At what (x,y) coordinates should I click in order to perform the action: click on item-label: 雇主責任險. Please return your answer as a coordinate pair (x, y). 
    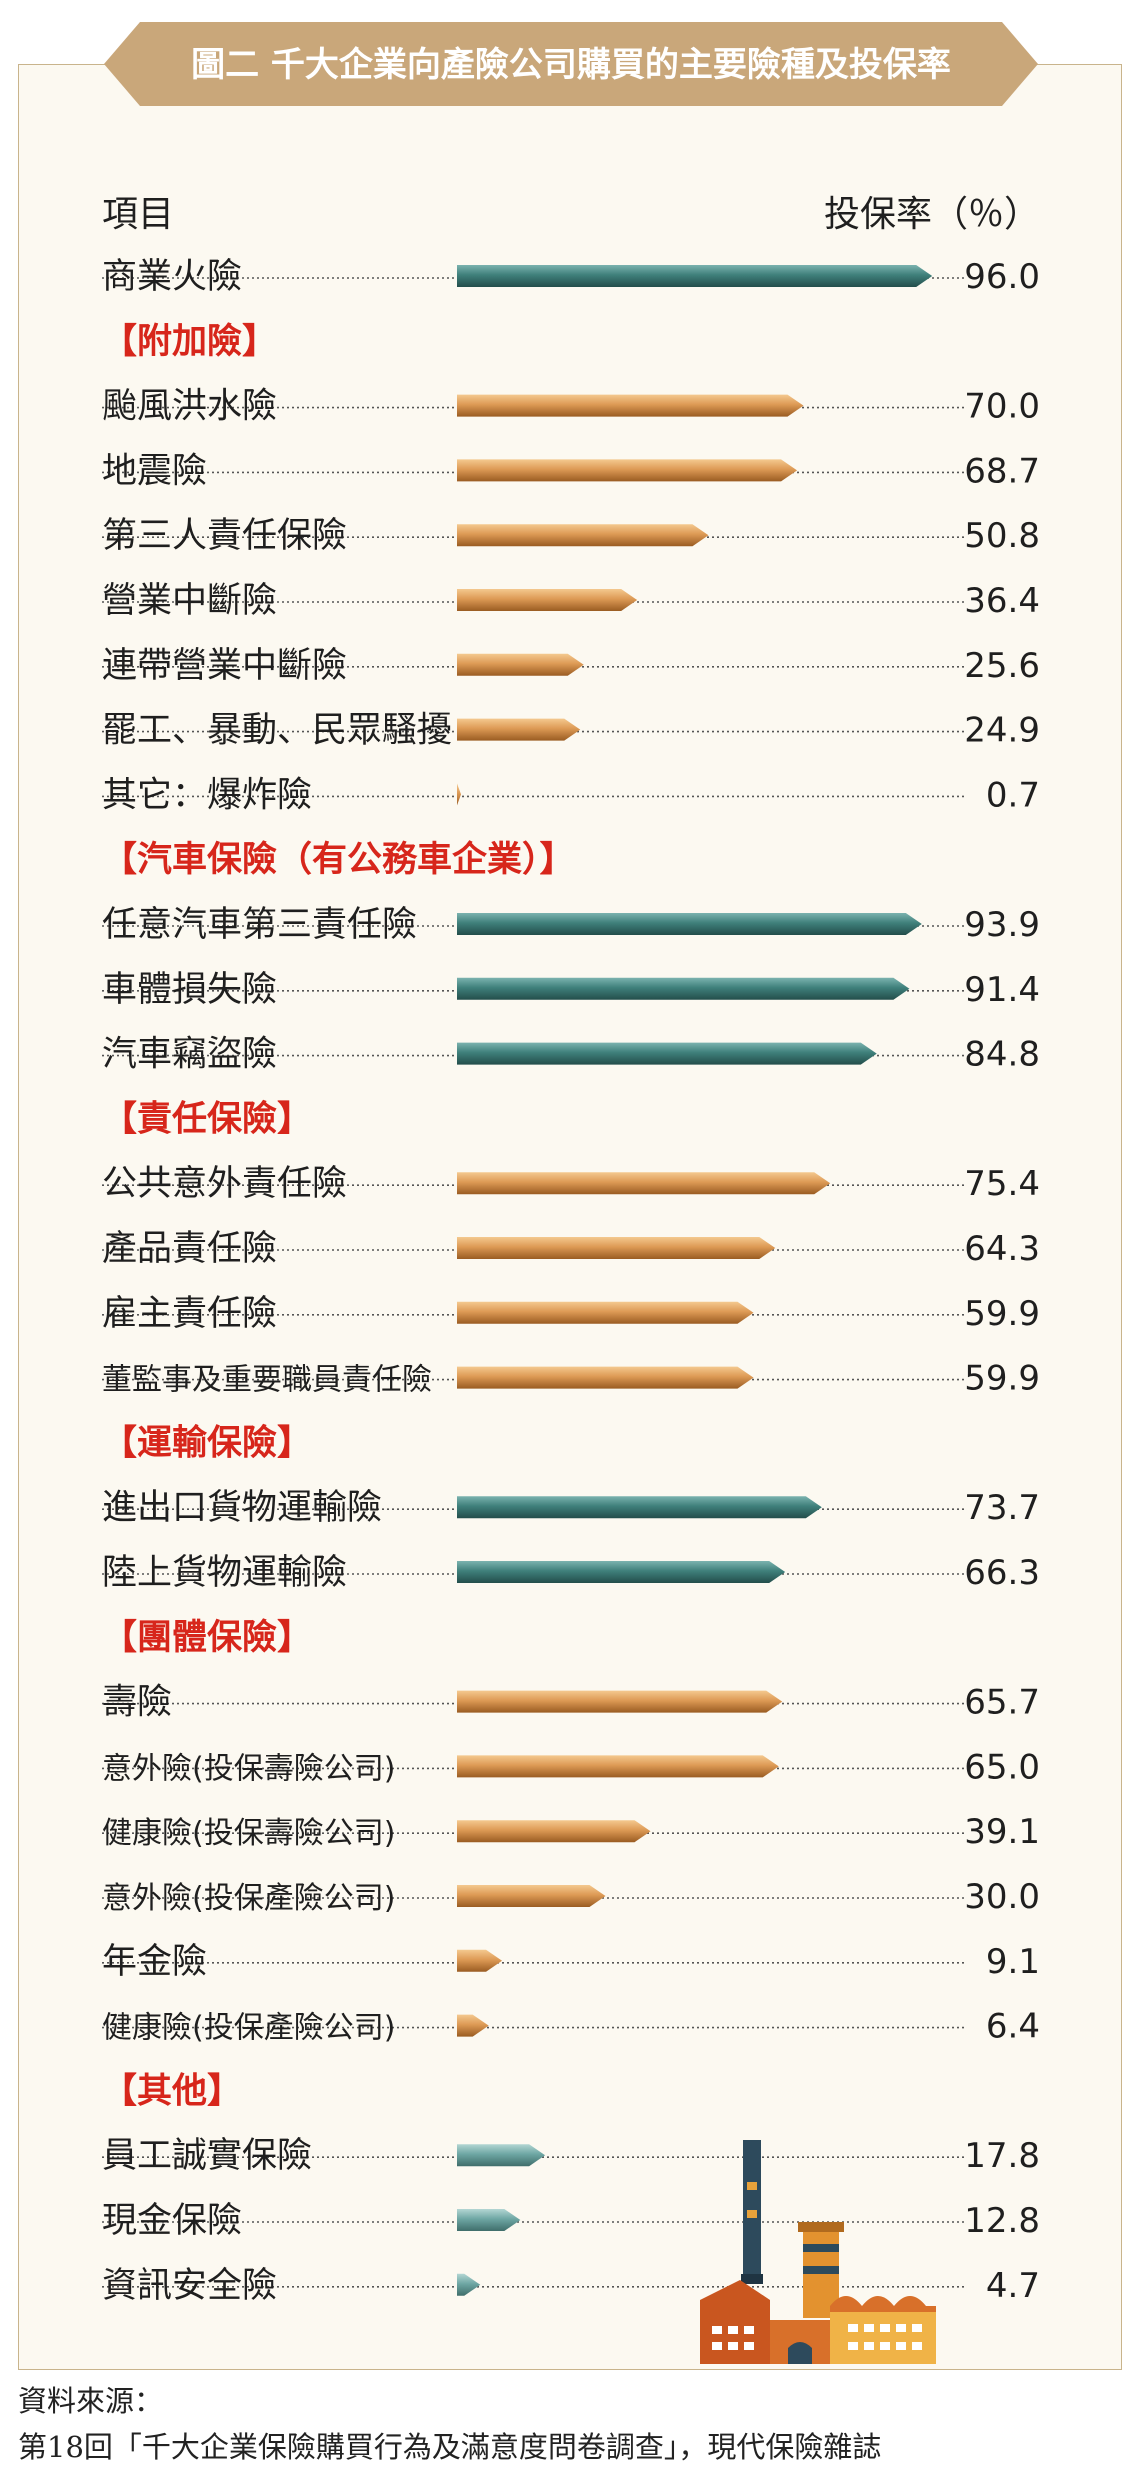
    Looking at the image, I should click on (189, 1314).